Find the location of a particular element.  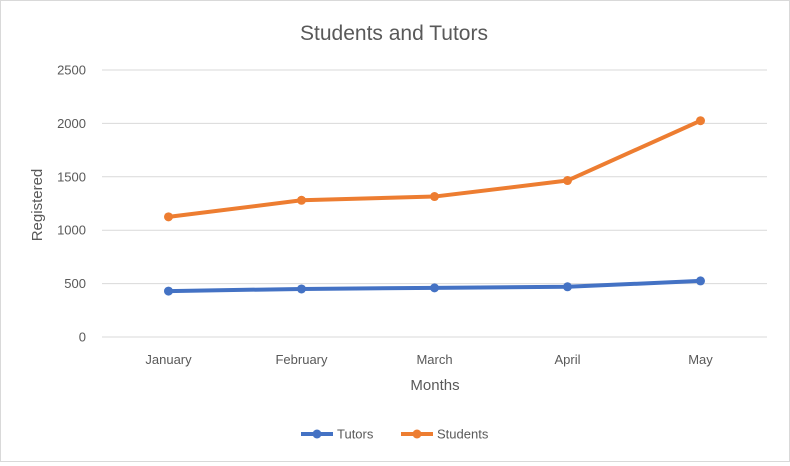

x-tick-label: April is located at coordinates (567, 359).